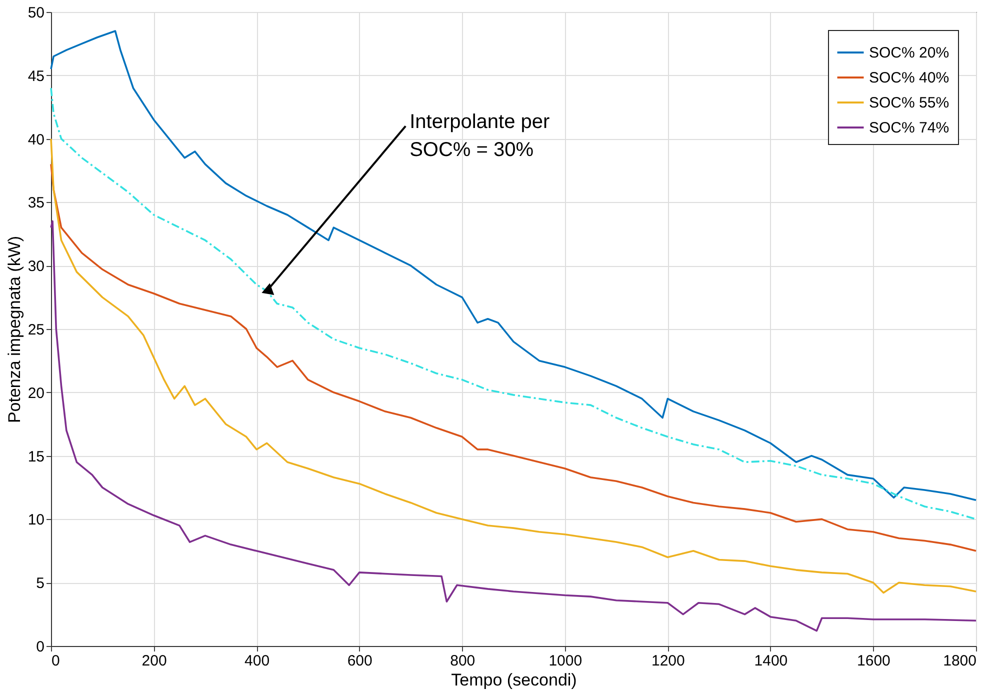  I want to click on y-tick-label: 10, so click(36, 520).